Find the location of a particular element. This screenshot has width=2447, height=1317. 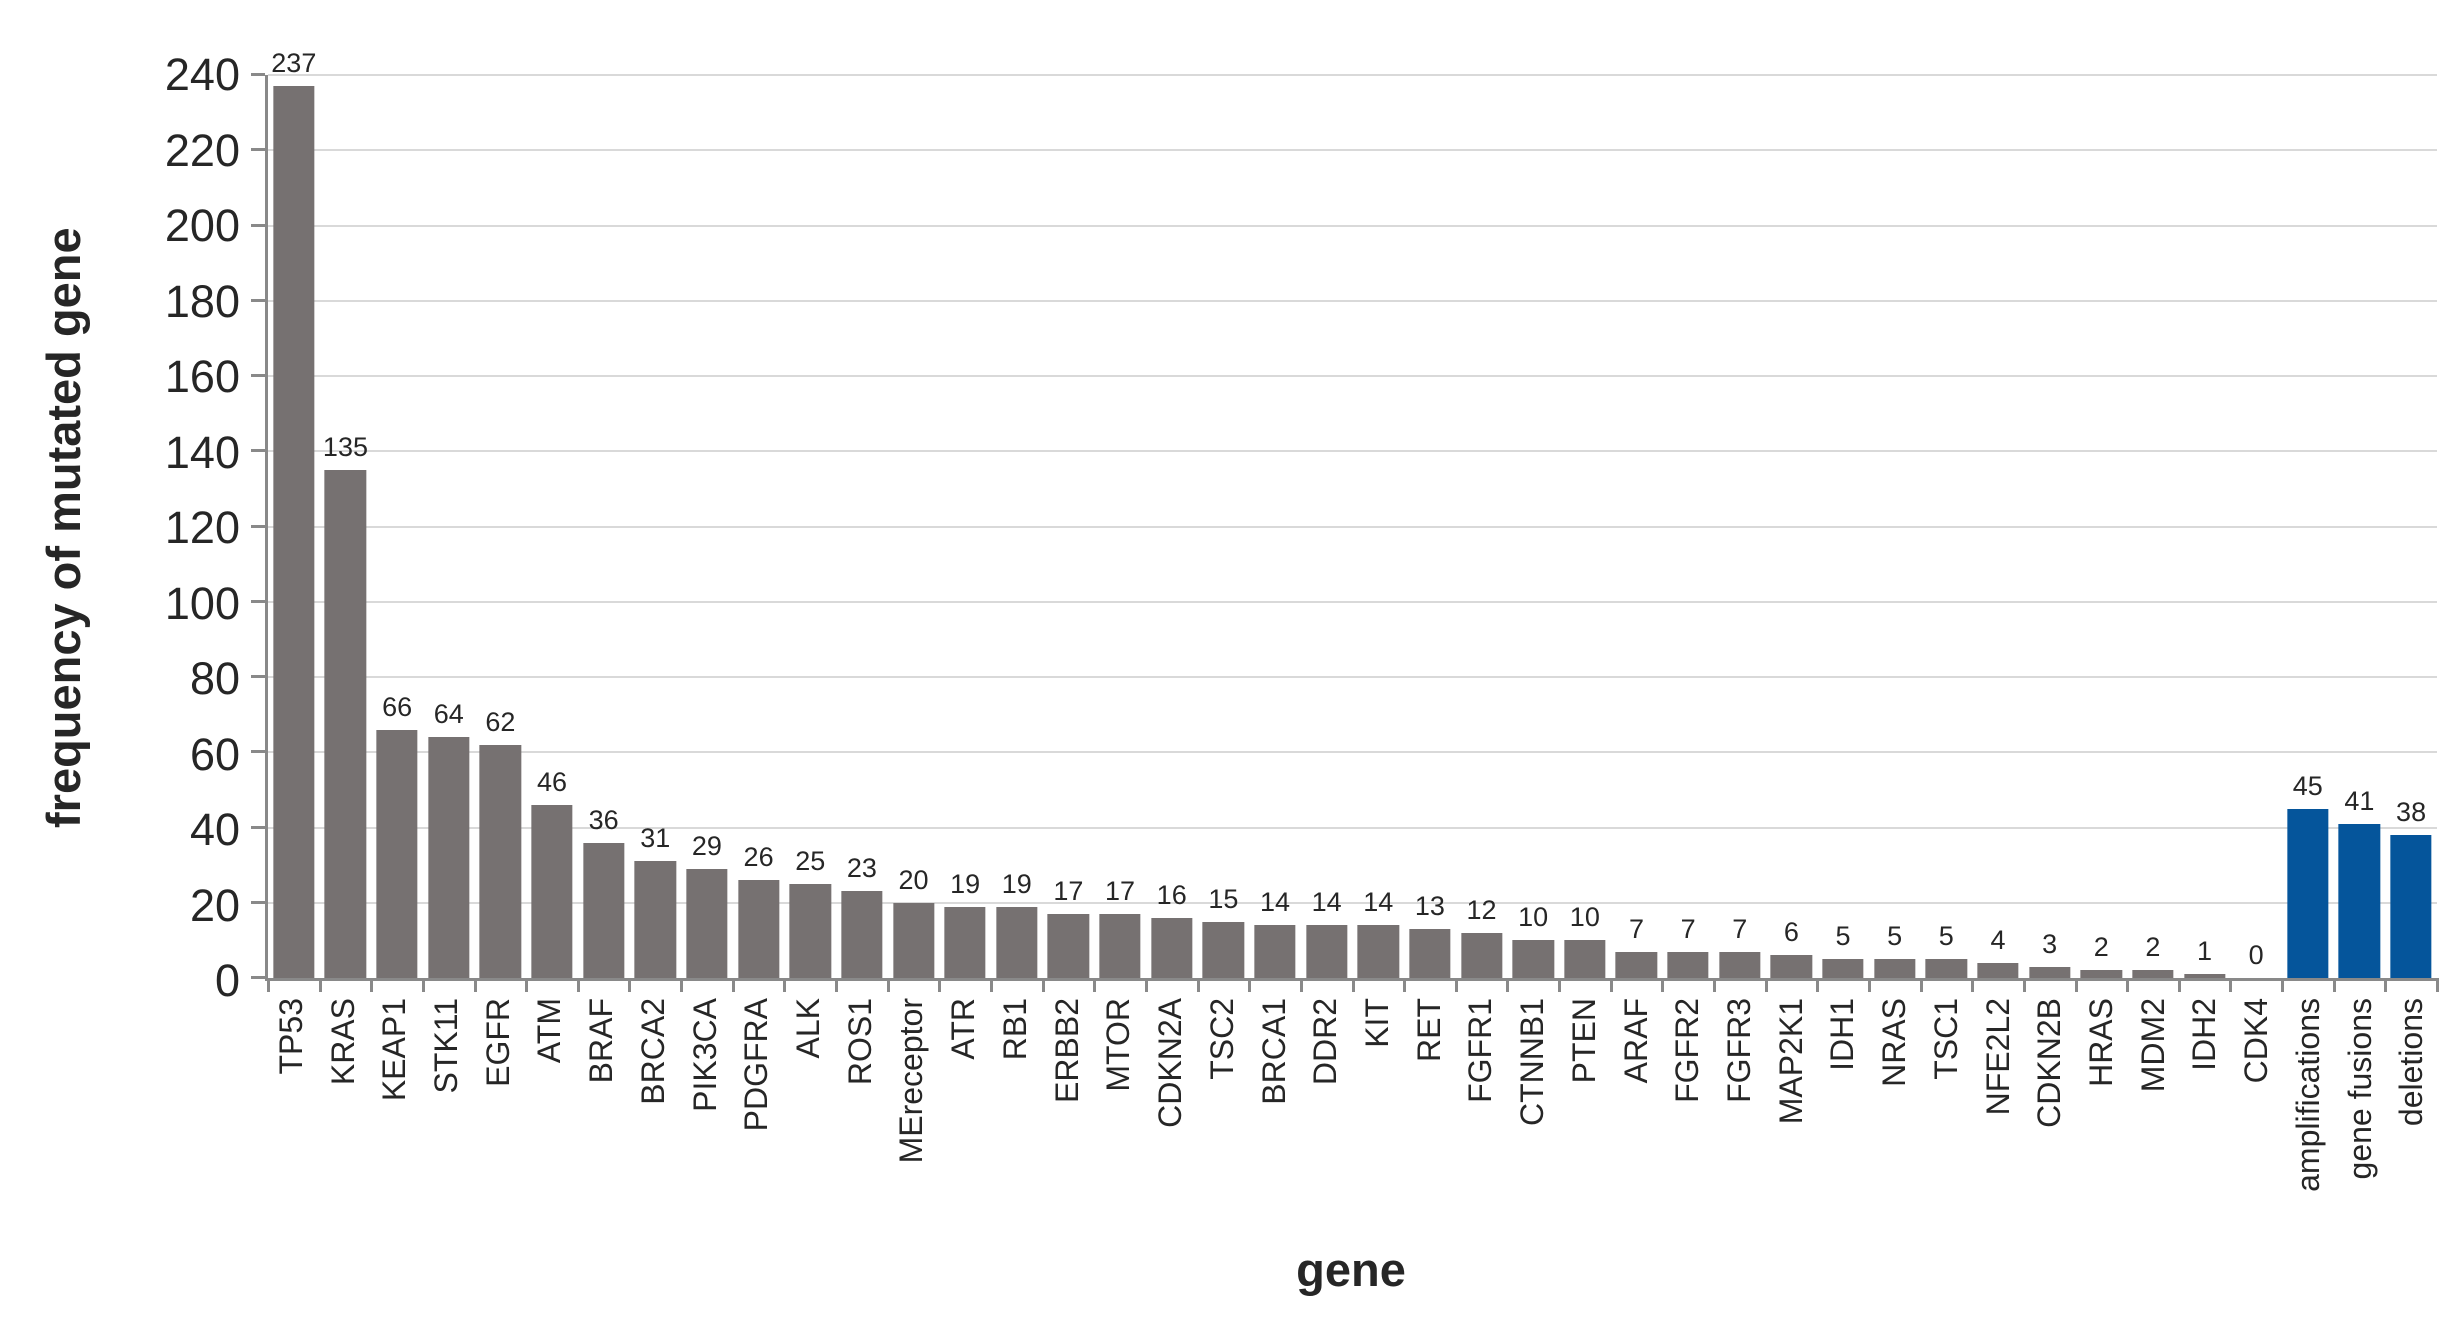

x-label-cell: DDR2 is located at coordinates (1325, 1133).